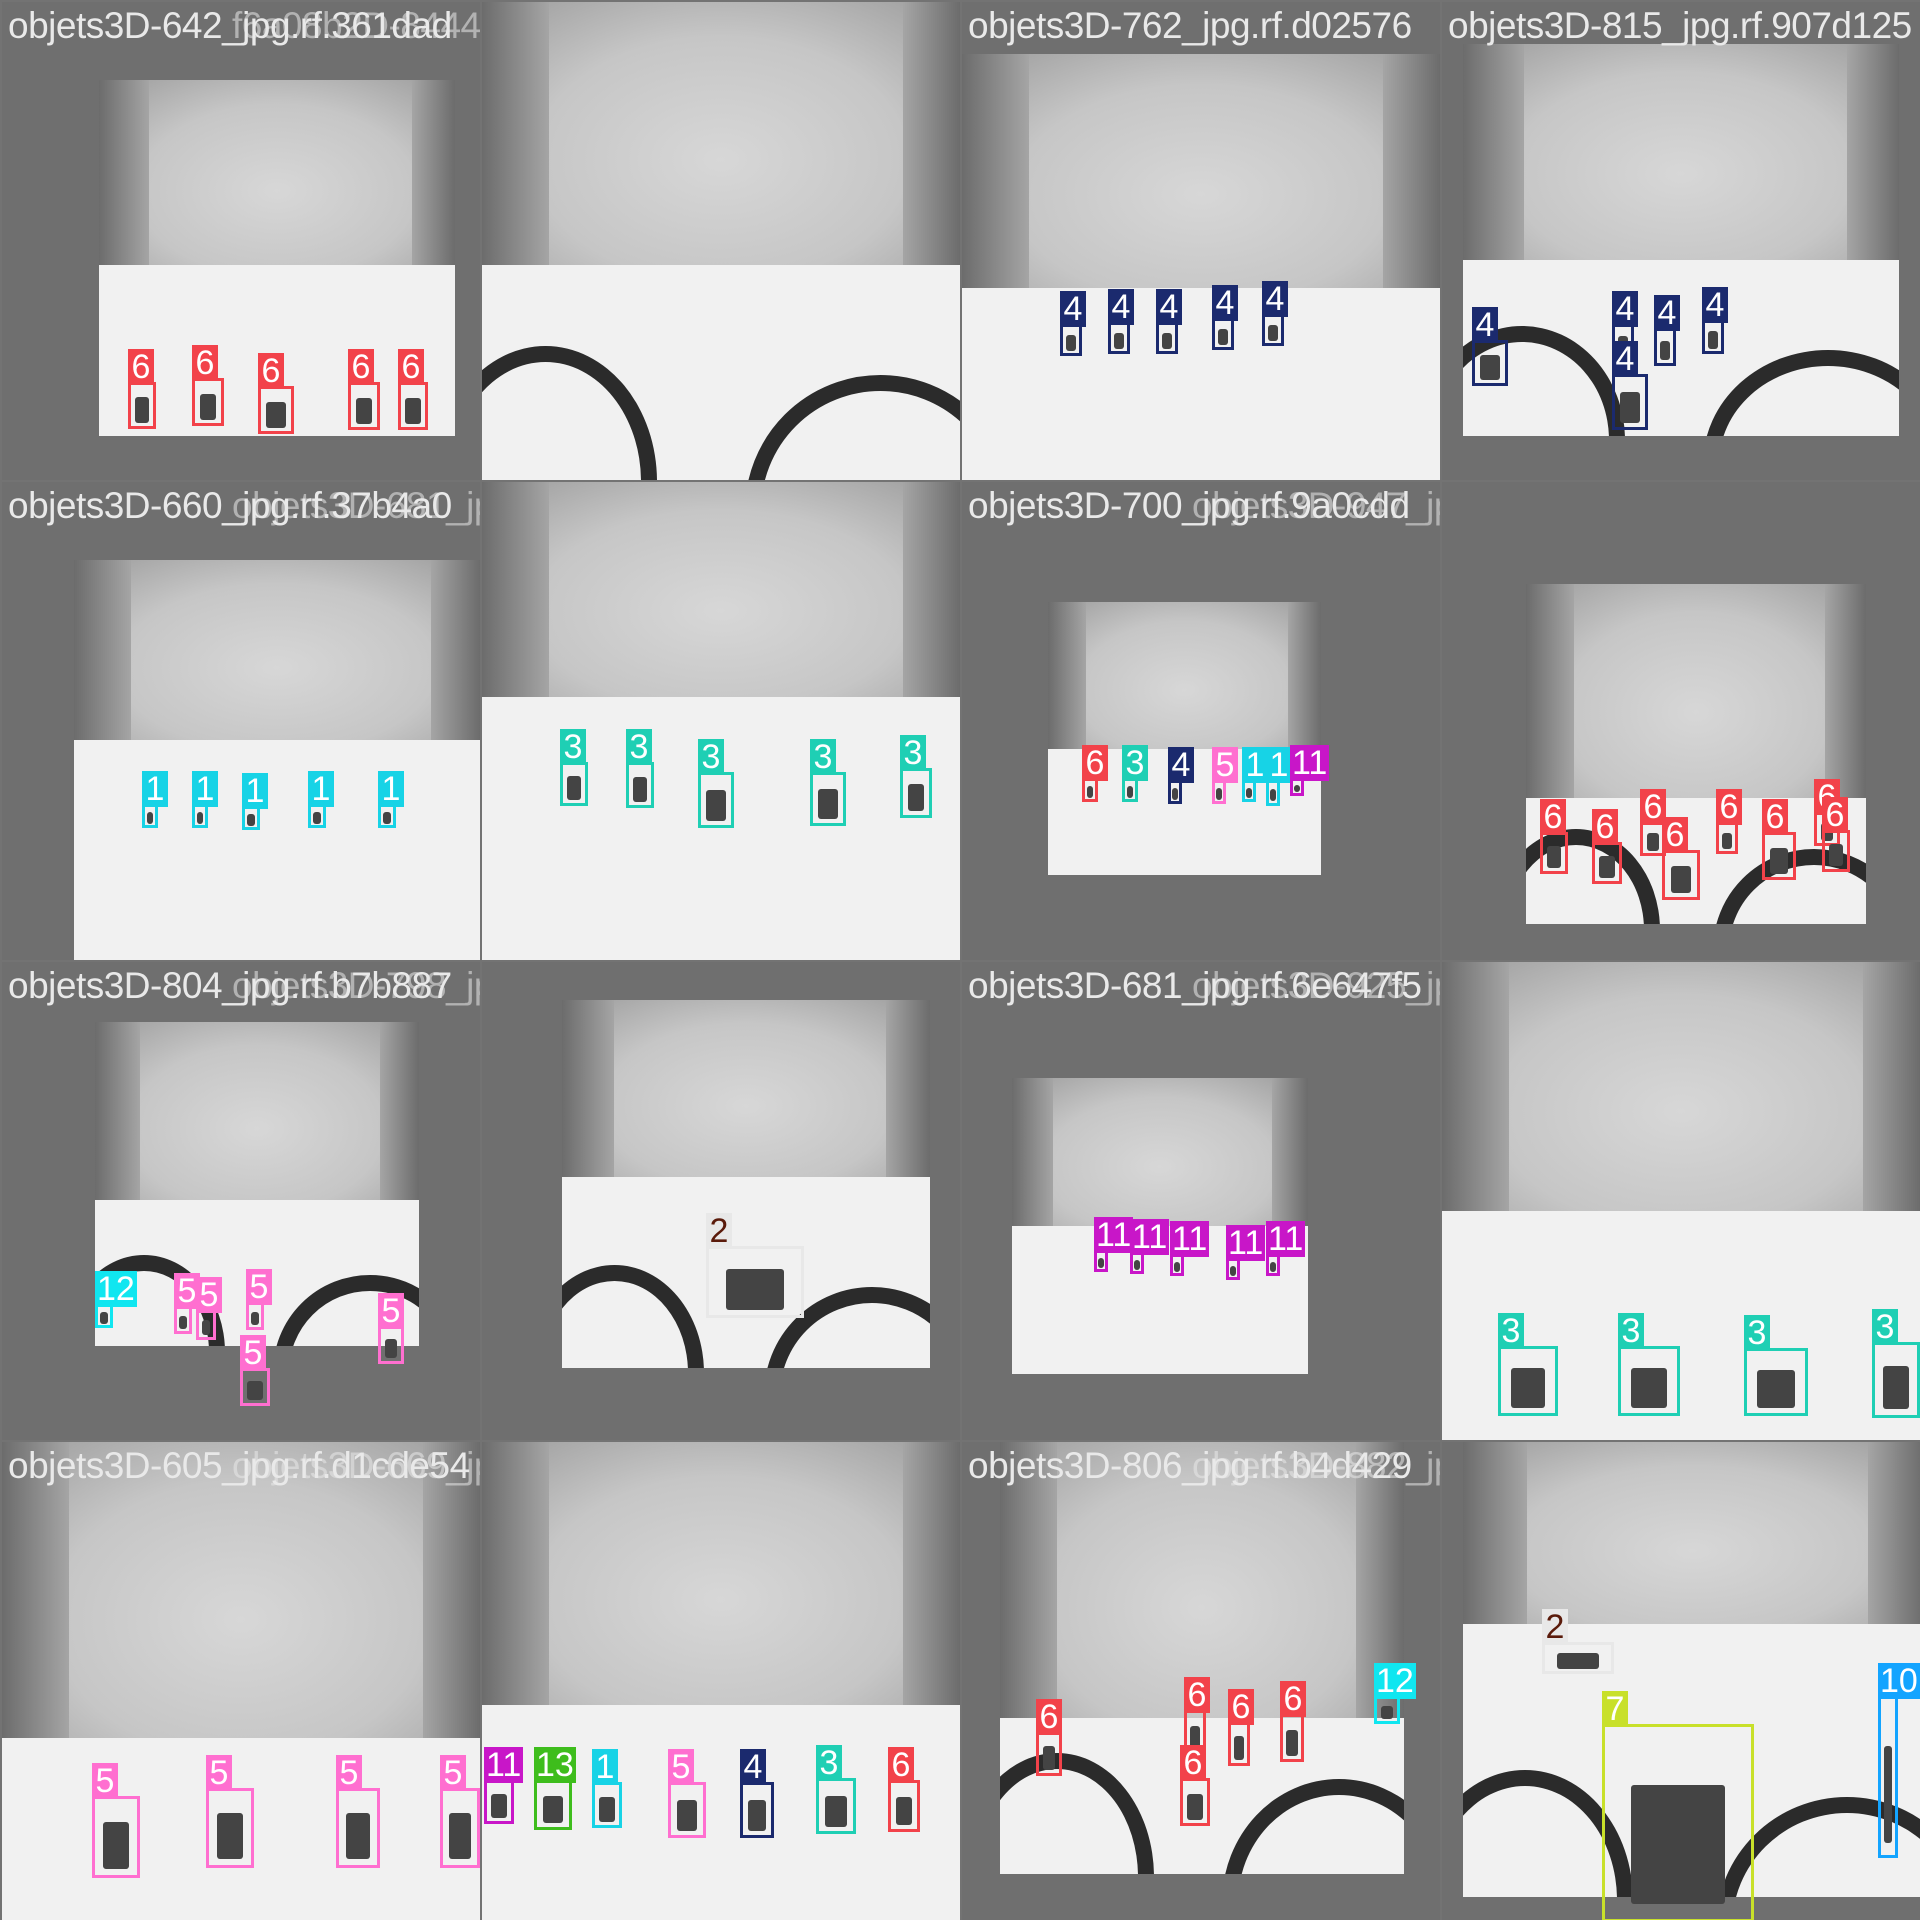  I want to click on class-label: 10, so click(1899, 1681).